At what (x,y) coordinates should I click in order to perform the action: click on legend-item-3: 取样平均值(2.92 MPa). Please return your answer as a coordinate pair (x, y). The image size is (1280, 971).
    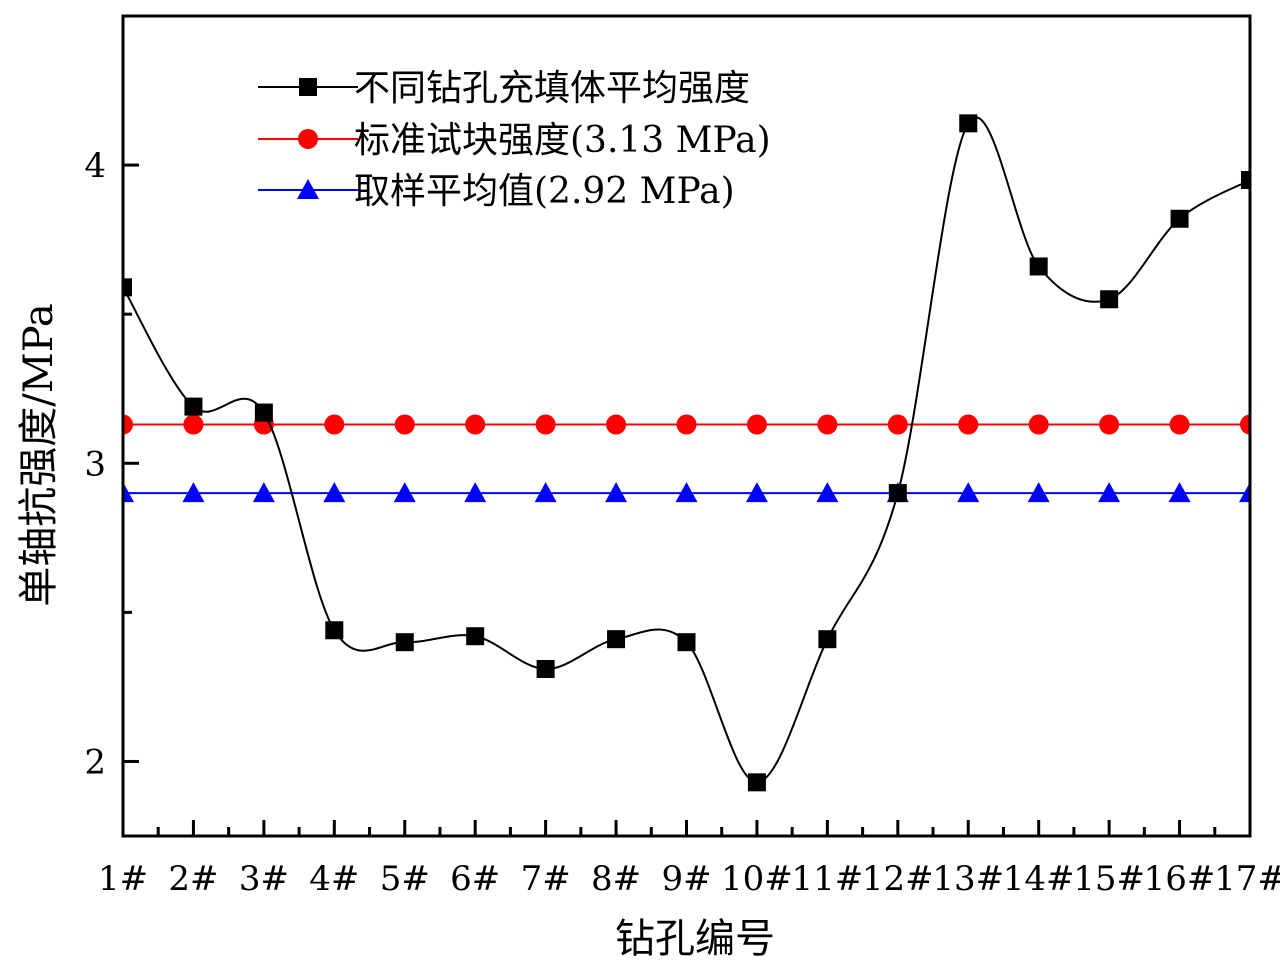
    Looking at the image, I should click on (496, 191).